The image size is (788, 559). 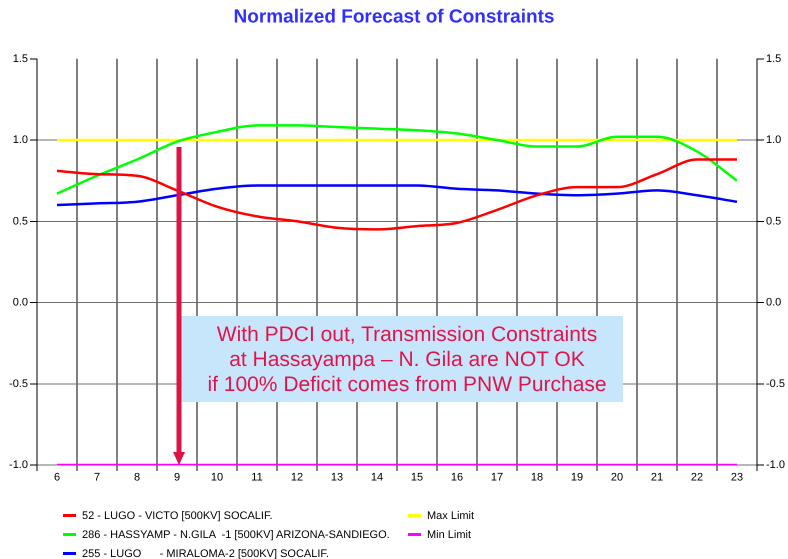 What do you see at coordinates (697, 478) in the screenshot?
I see `x-tick-label: 22` at bounding box center [697, 478].